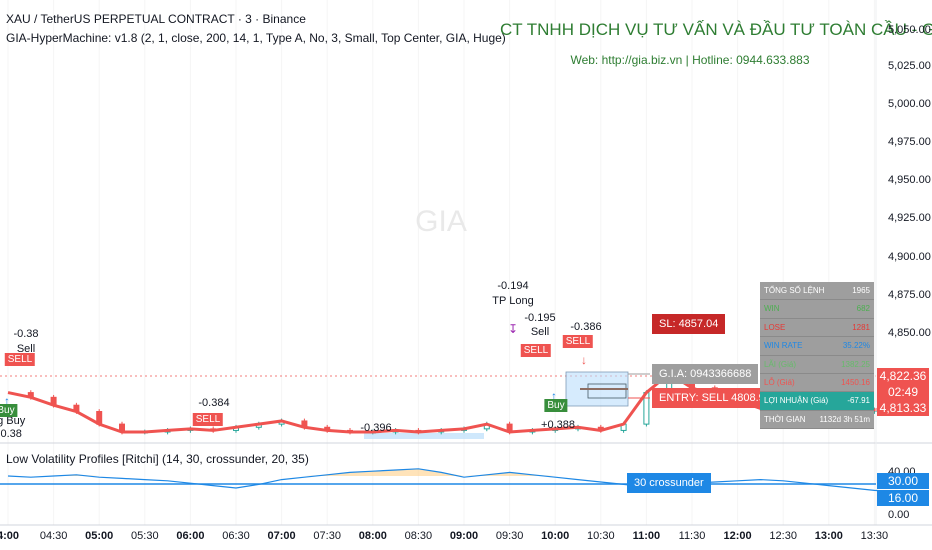  What do you see at coordinates (903, 376) in the screenshot?
I see `current-price-tag: 4,822.36` at bounding box center [903, 376].